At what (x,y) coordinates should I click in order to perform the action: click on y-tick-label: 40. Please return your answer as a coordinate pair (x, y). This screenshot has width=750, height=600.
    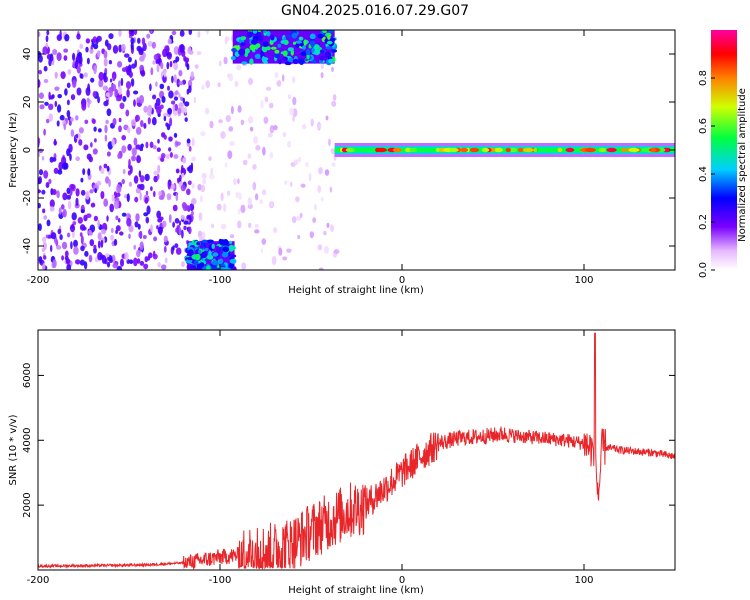
    Looking at the image, I should click on (27, 54).